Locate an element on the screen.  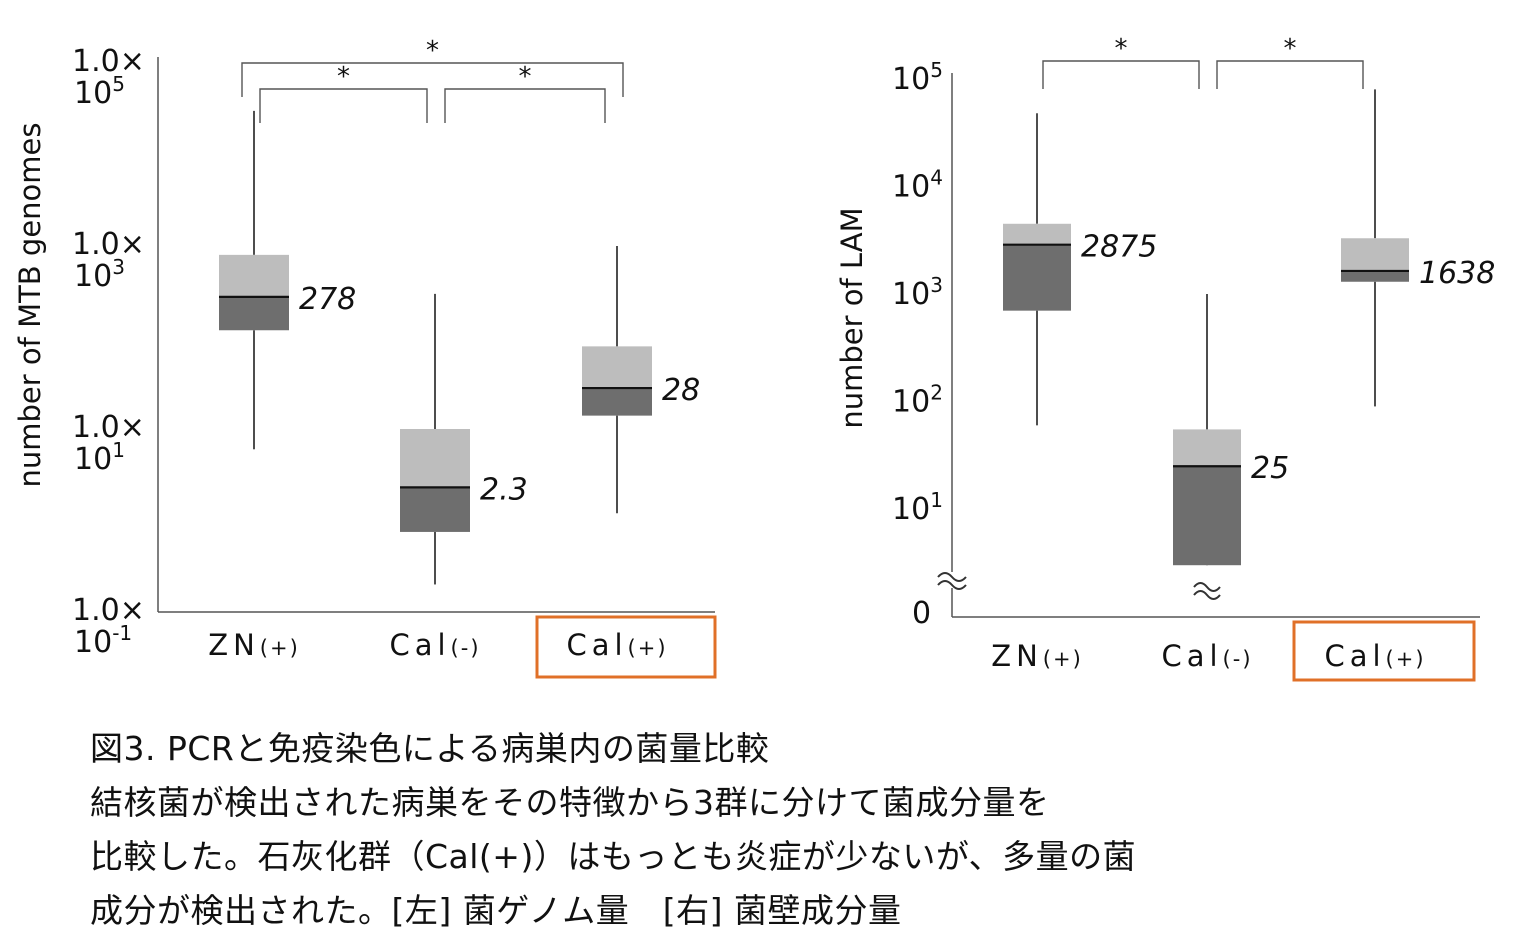
median-value-label: 278 is located at coordinates (327, 299).